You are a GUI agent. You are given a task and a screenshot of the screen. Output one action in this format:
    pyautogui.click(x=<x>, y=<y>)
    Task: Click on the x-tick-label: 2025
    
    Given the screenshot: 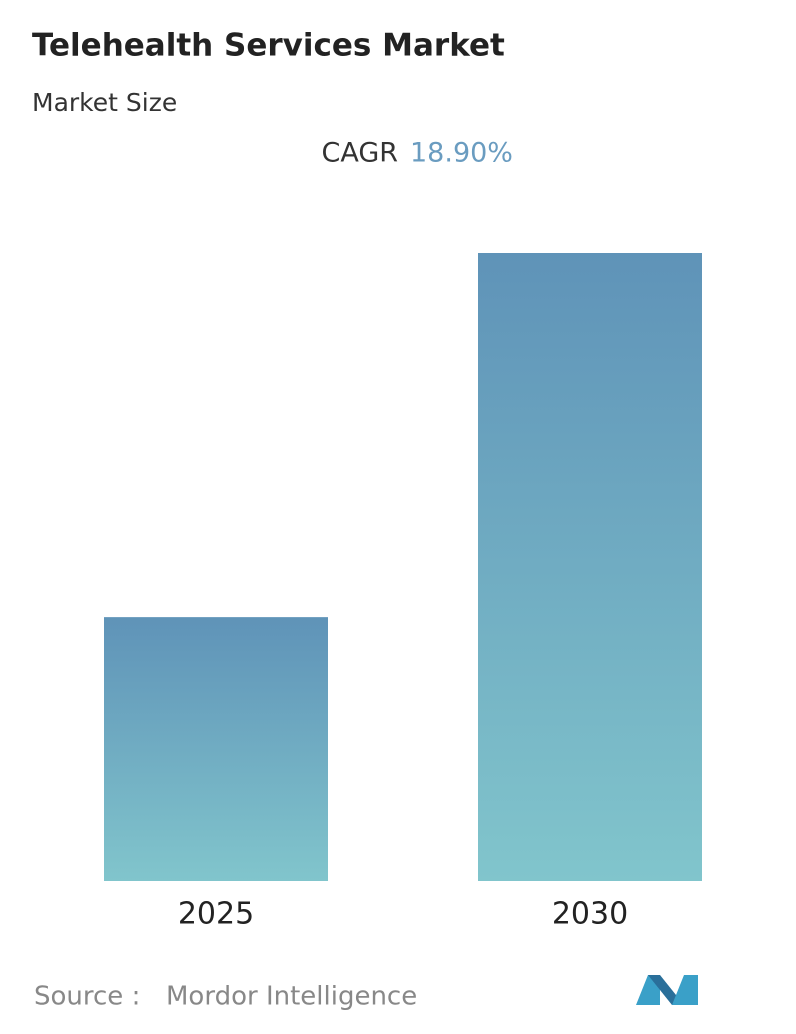 What is the action you would take?
    pyautogui.click(x=216, y=914)
    